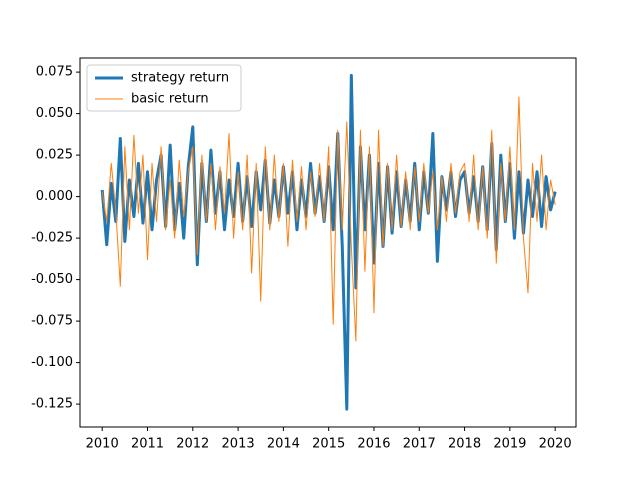  What do you see at coordinates (192, 444) in the screenshot?
I see `x-tick-label: 2012` at bounding box center [192, 444].